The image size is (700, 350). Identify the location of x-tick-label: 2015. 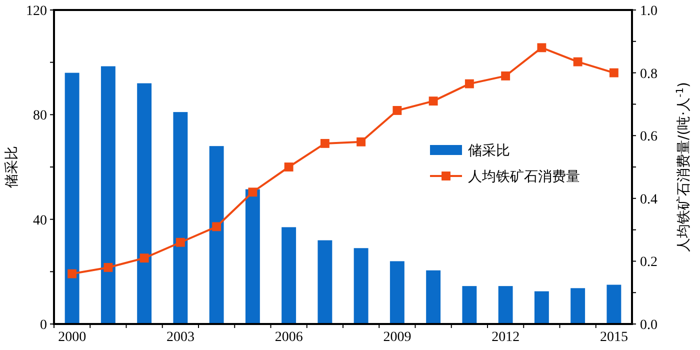
(614, 337).